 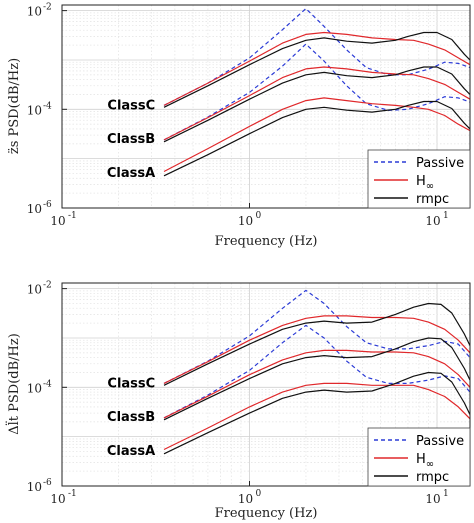 I want to click on class-labels-bottom: ClassC ClassB ClassA, so click(x=131, y=417).